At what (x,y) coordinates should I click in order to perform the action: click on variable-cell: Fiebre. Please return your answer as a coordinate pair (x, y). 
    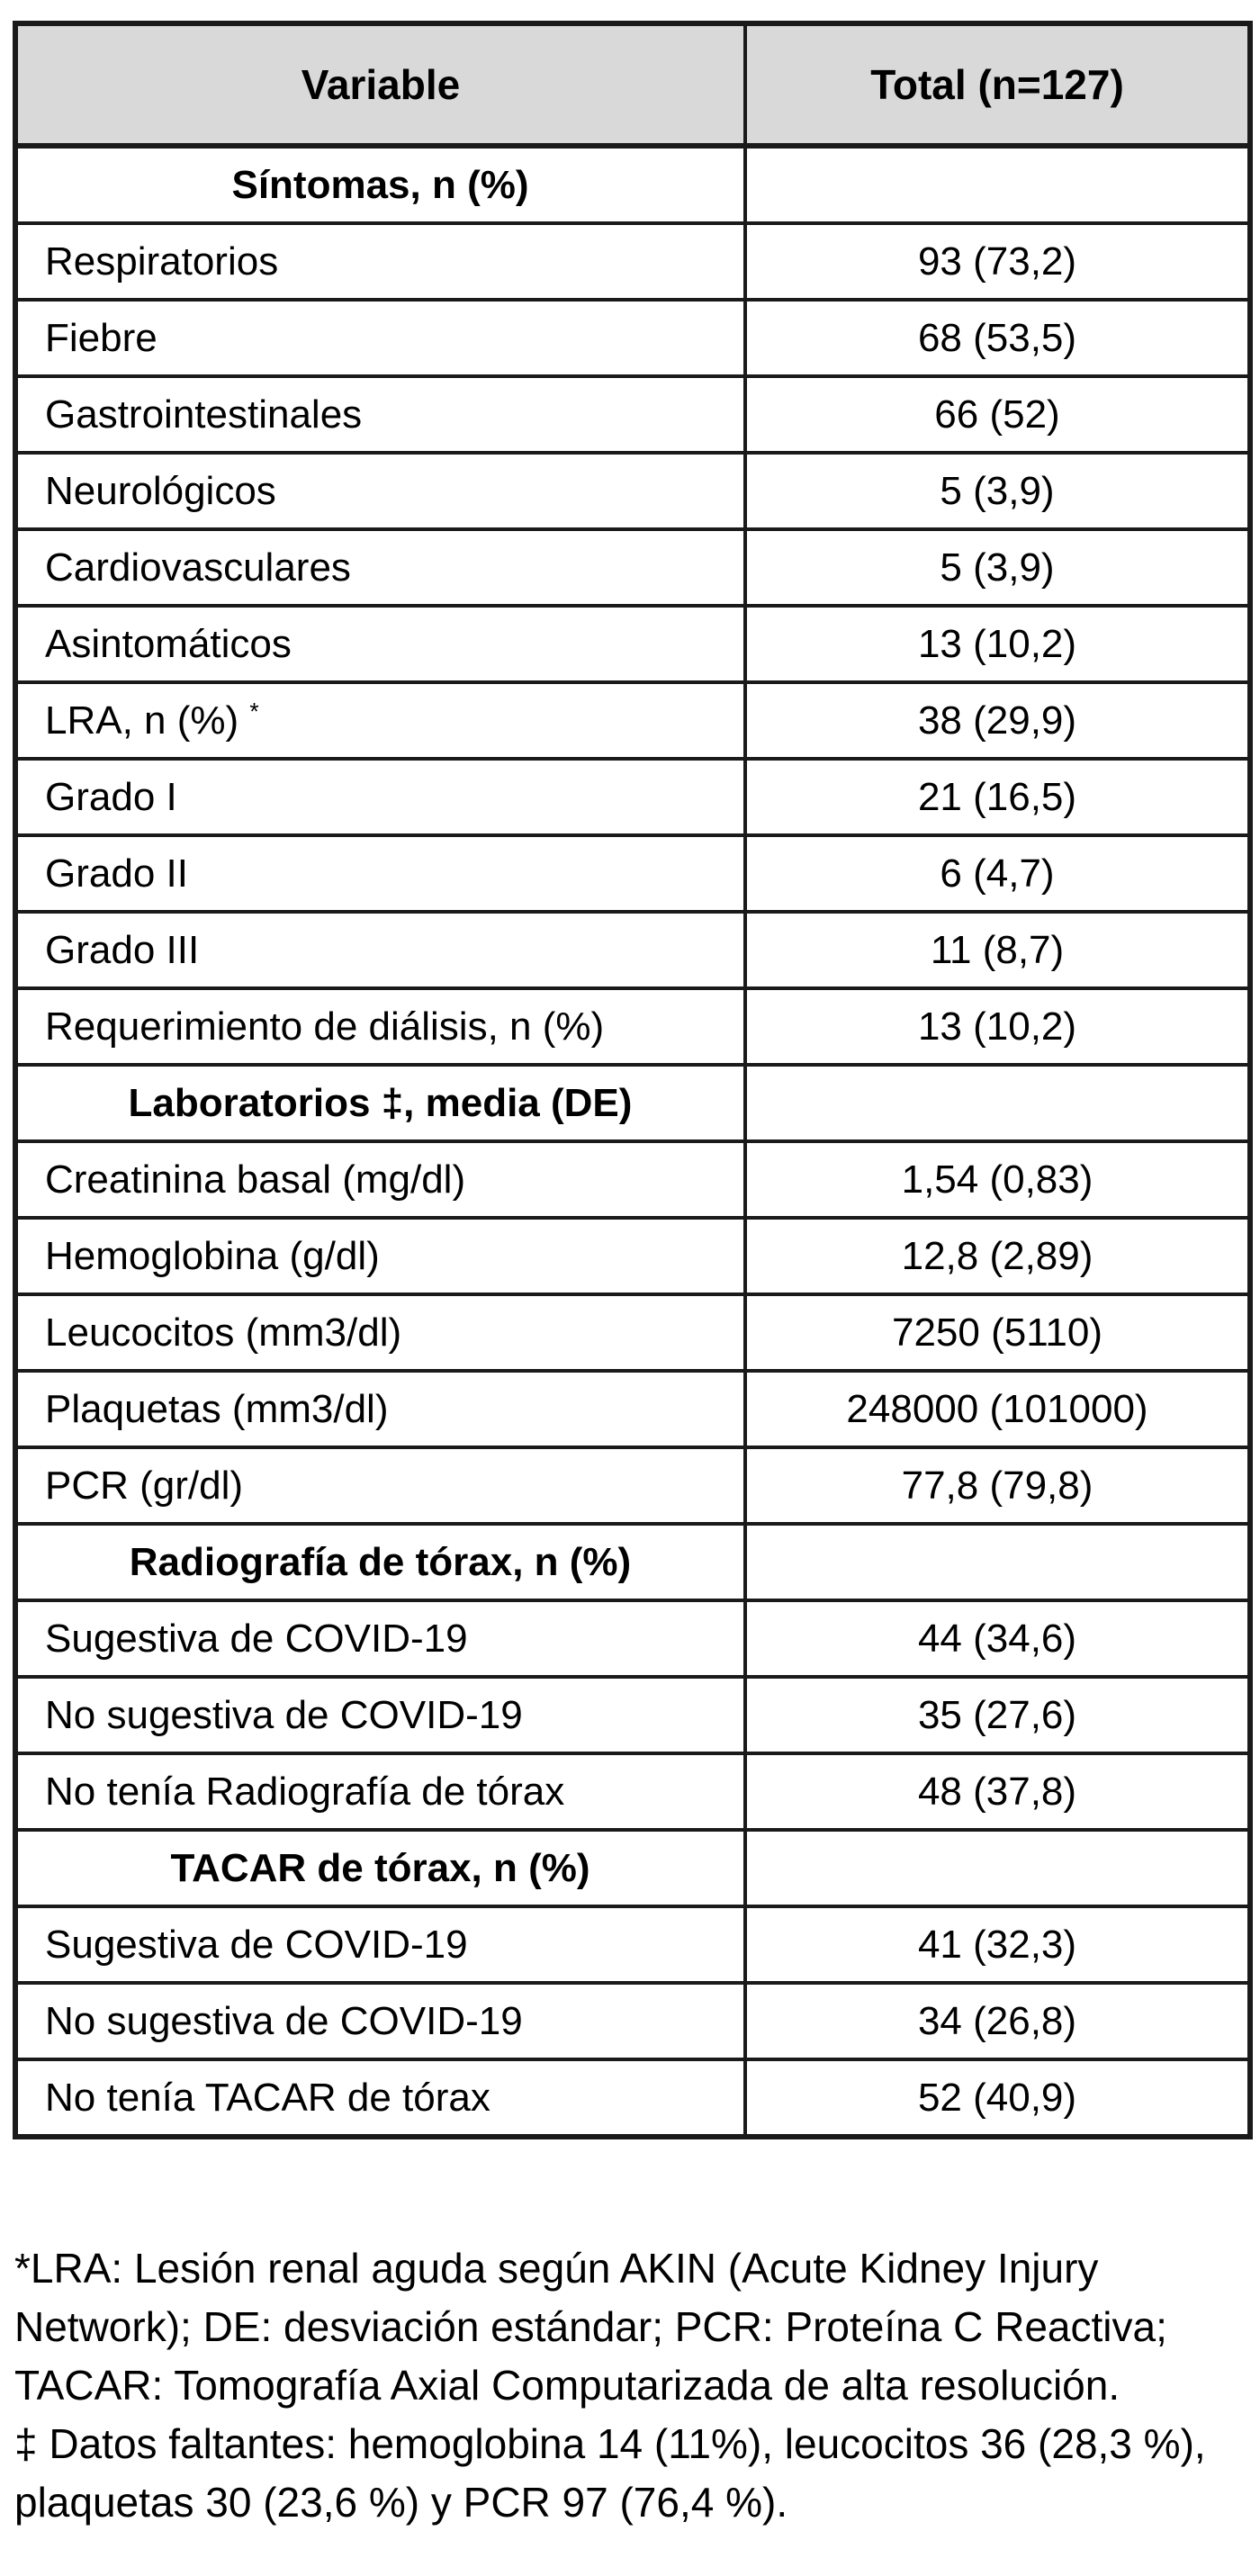
    Looking at the image, I should click on (380, 338).